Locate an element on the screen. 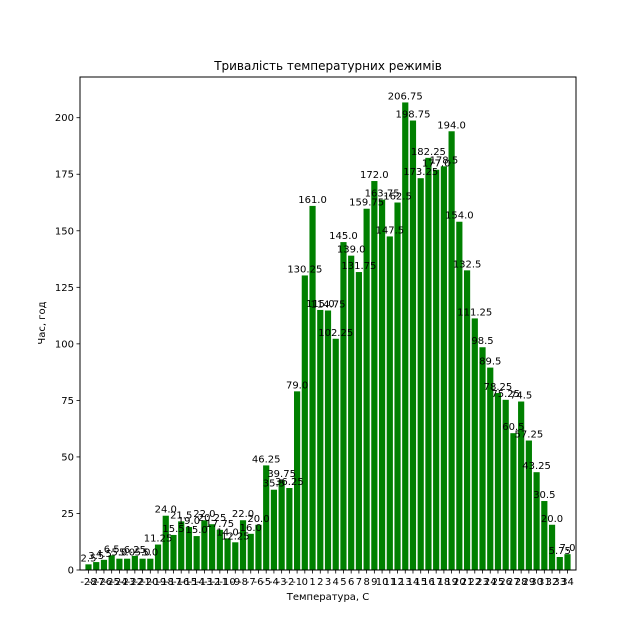 This screenshot has height=640, width=640. x-tick-label: -11 is located at coordinates (220, 582).